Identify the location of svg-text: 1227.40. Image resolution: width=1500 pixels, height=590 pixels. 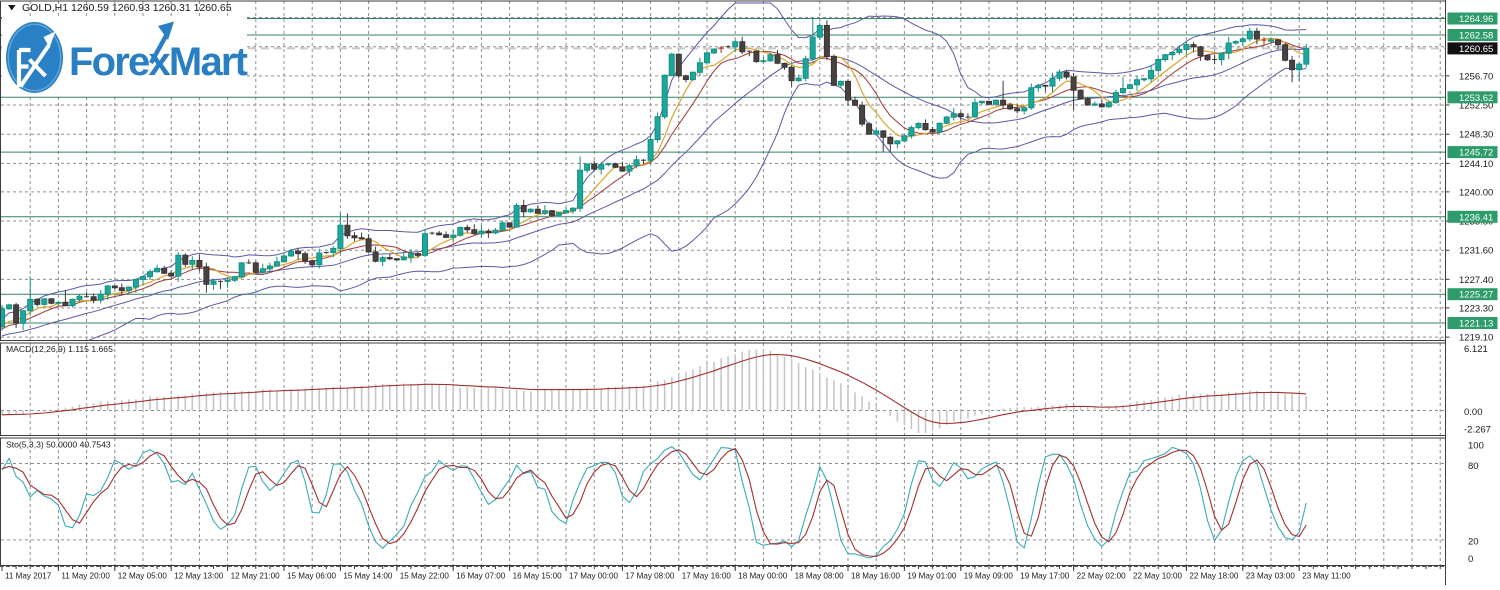
(1476, 280).